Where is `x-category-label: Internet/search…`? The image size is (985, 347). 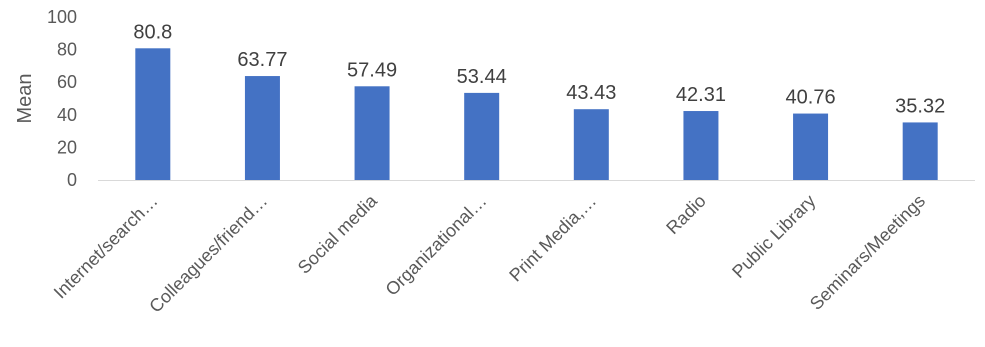
x-category-label: Internet/search… is located at coordinates (106, 247).